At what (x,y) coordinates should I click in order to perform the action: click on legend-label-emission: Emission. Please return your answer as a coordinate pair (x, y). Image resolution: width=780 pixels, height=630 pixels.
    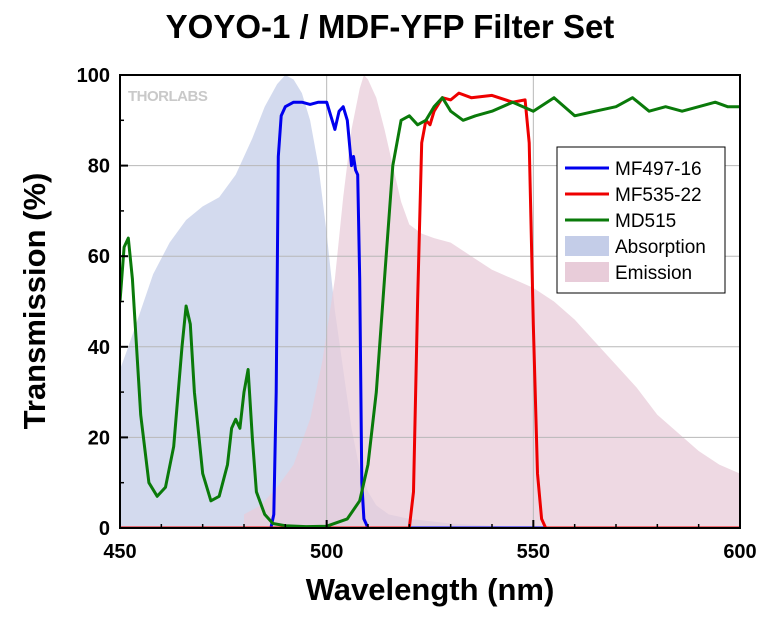
    Looking at the image, I should click on (653, 273).